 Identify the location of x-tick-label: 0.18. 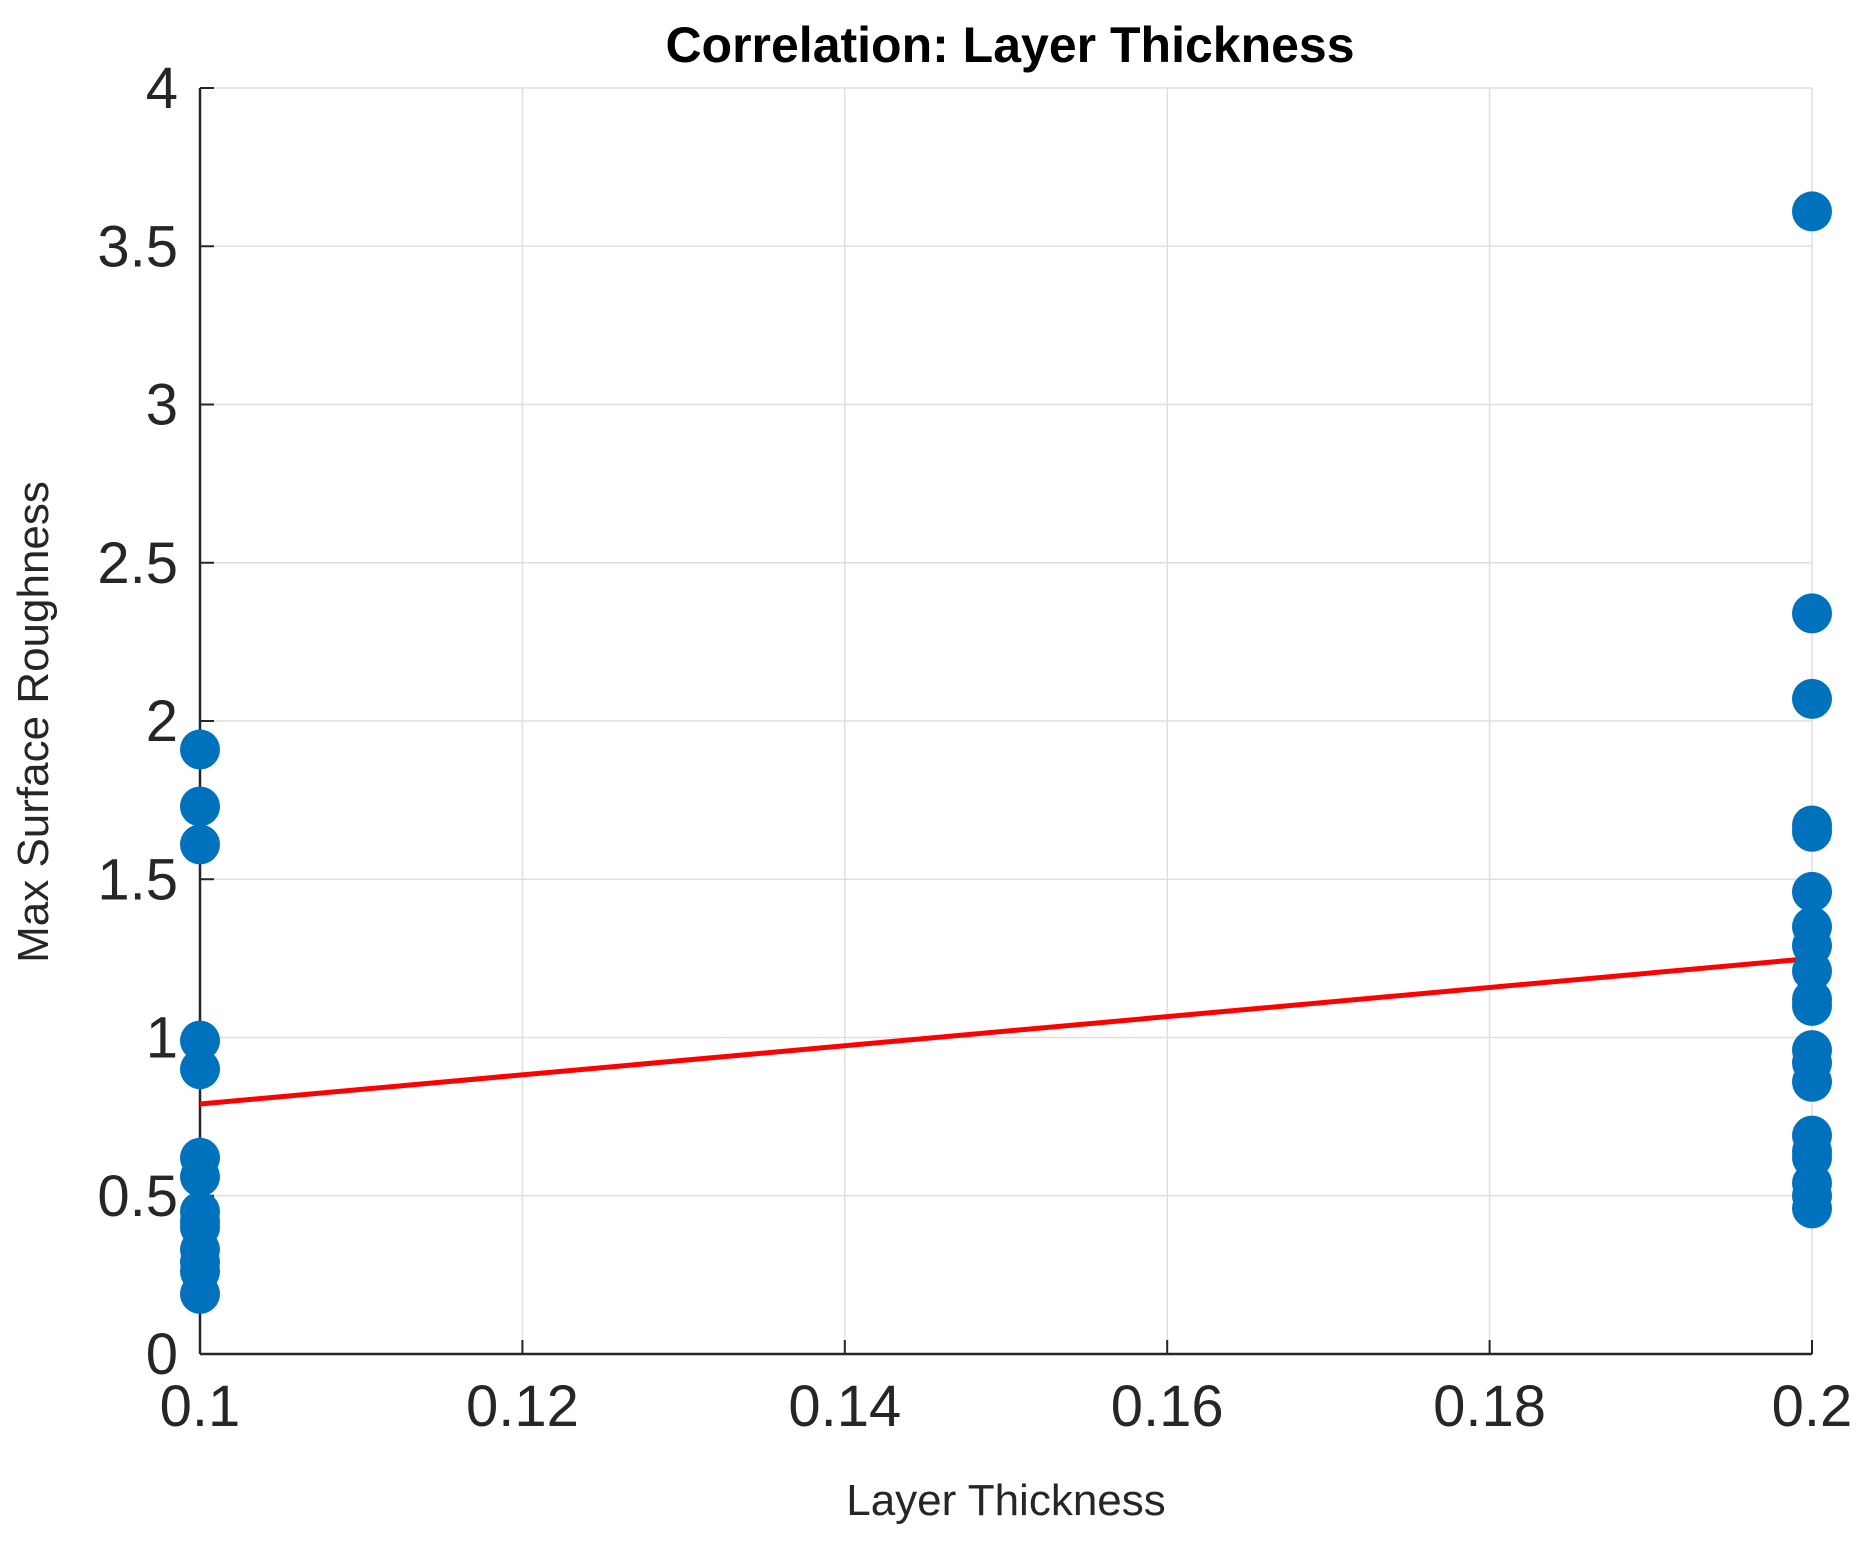
(1489, 1406).